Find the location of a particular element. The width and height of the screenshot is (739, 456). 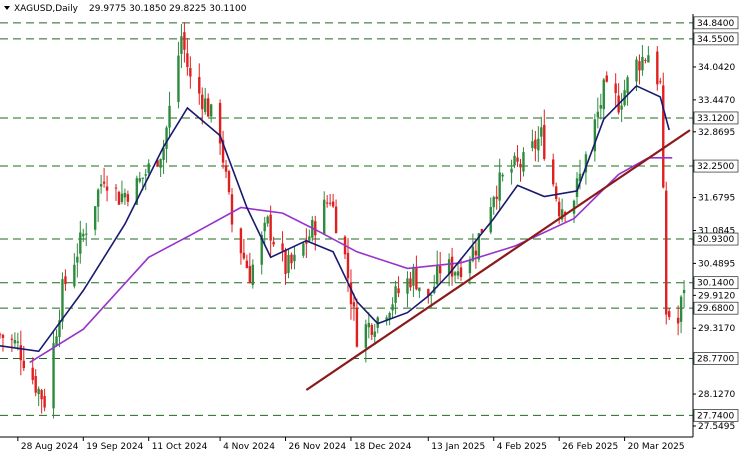

triangle-down-icon is located at coordinates (7, 8).